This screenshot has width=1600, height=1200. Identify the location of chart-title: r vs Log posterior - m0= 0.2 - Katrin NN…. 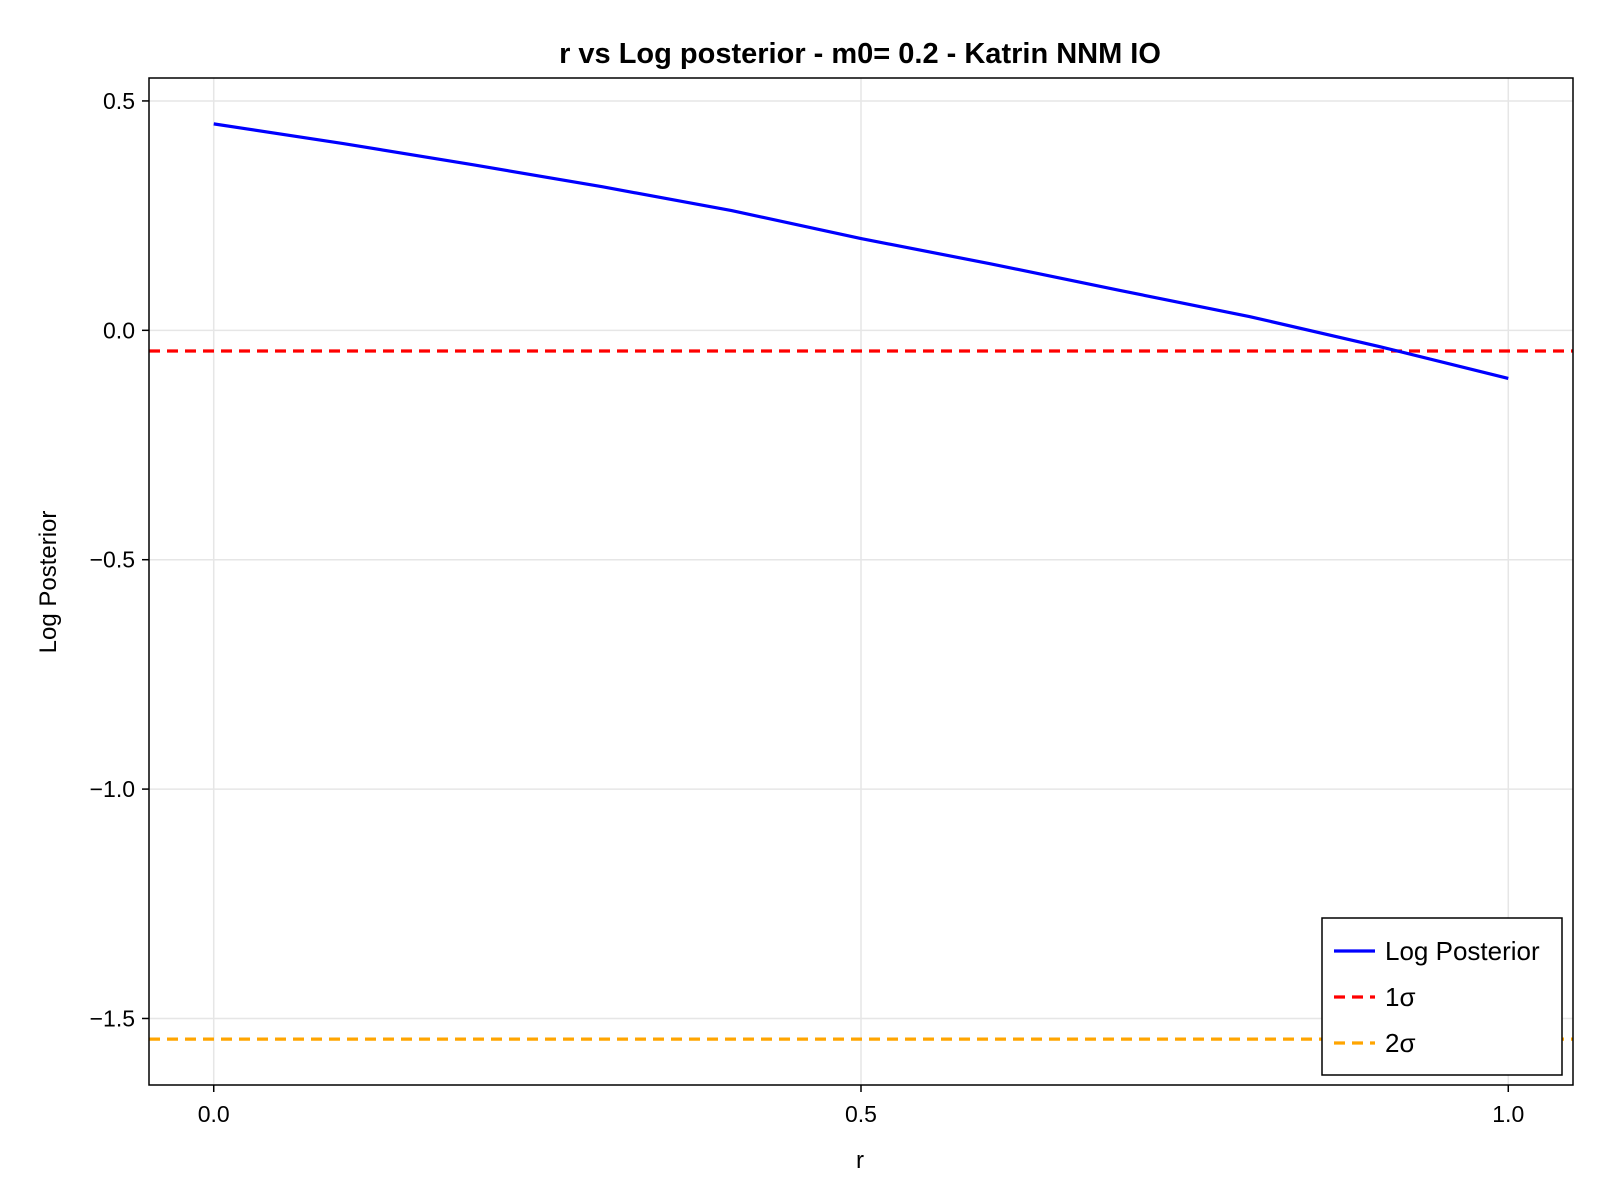
(860, 54).